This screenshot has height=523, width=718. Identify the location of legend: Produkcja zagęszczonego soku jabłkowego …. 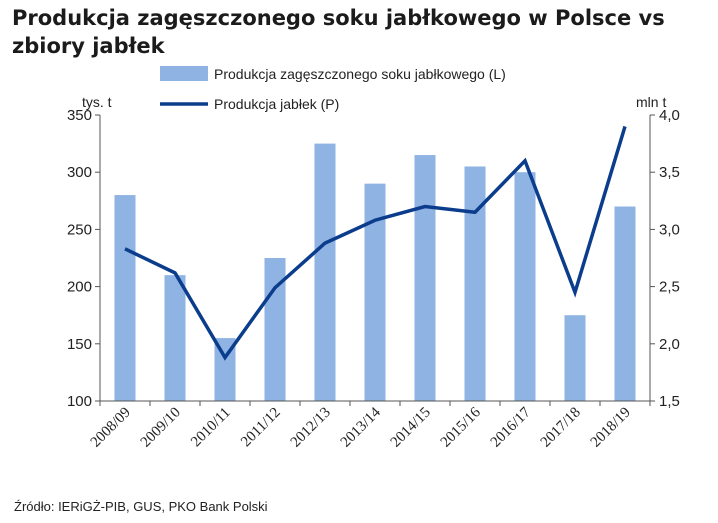
(333, 89).